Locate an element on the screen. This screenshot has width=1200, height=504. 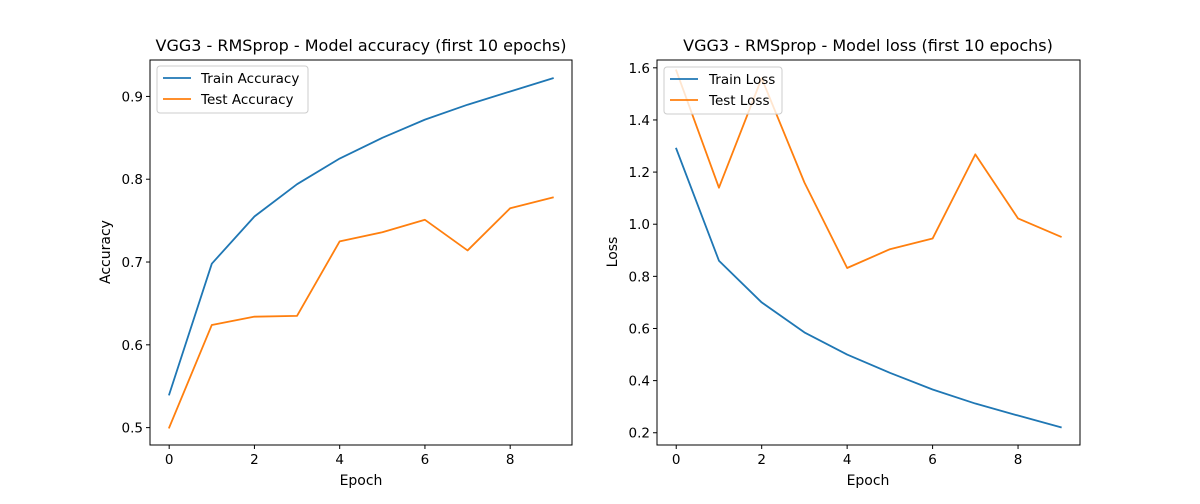
accuracy-x-tick-label: 8 is located at coordinates (510, 460).